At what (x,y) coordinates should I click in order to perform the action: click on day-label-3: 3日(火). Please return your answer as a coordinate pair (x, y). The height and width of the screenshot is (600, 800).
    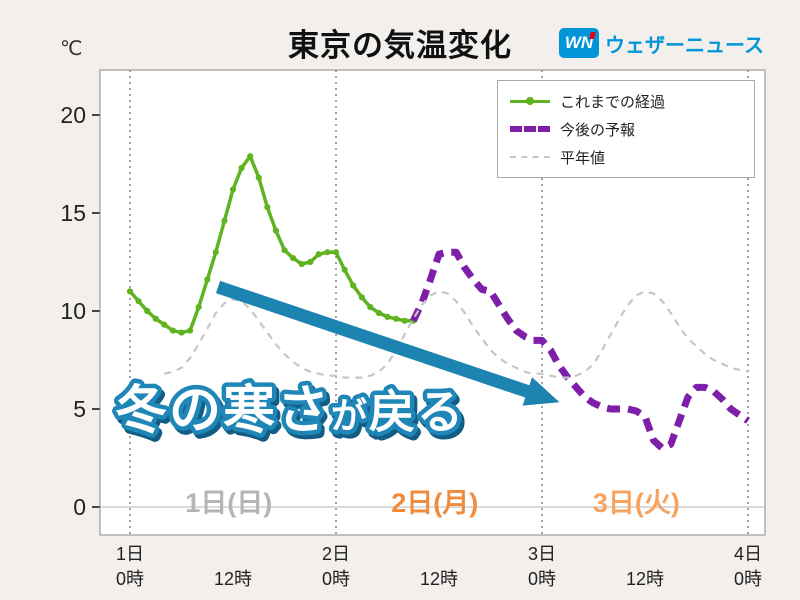
    Looking at the image, I should click on (636, 503).